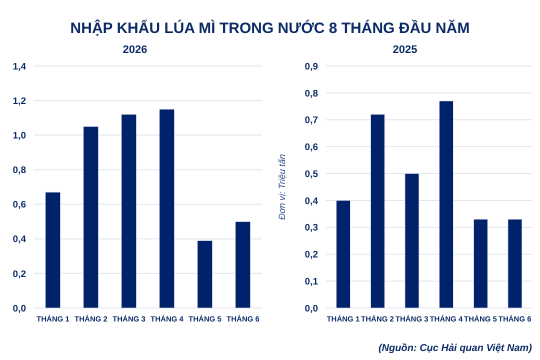 This screenshot has height=360, width=540. I want to click on y-tick-label: 0,3, so click(311, 228).